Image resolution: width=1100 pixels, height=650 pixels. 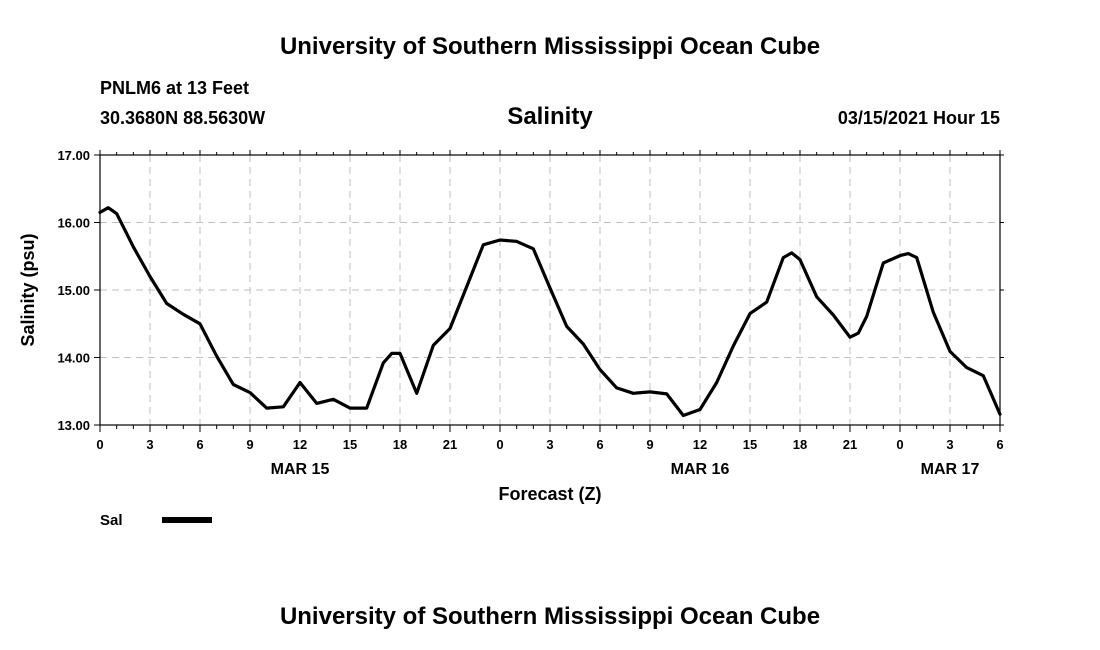 What do you see at coordinates (550, 116) in the screenshot?
I see `chart-title: Salinity` at bounding box center [550, 116].